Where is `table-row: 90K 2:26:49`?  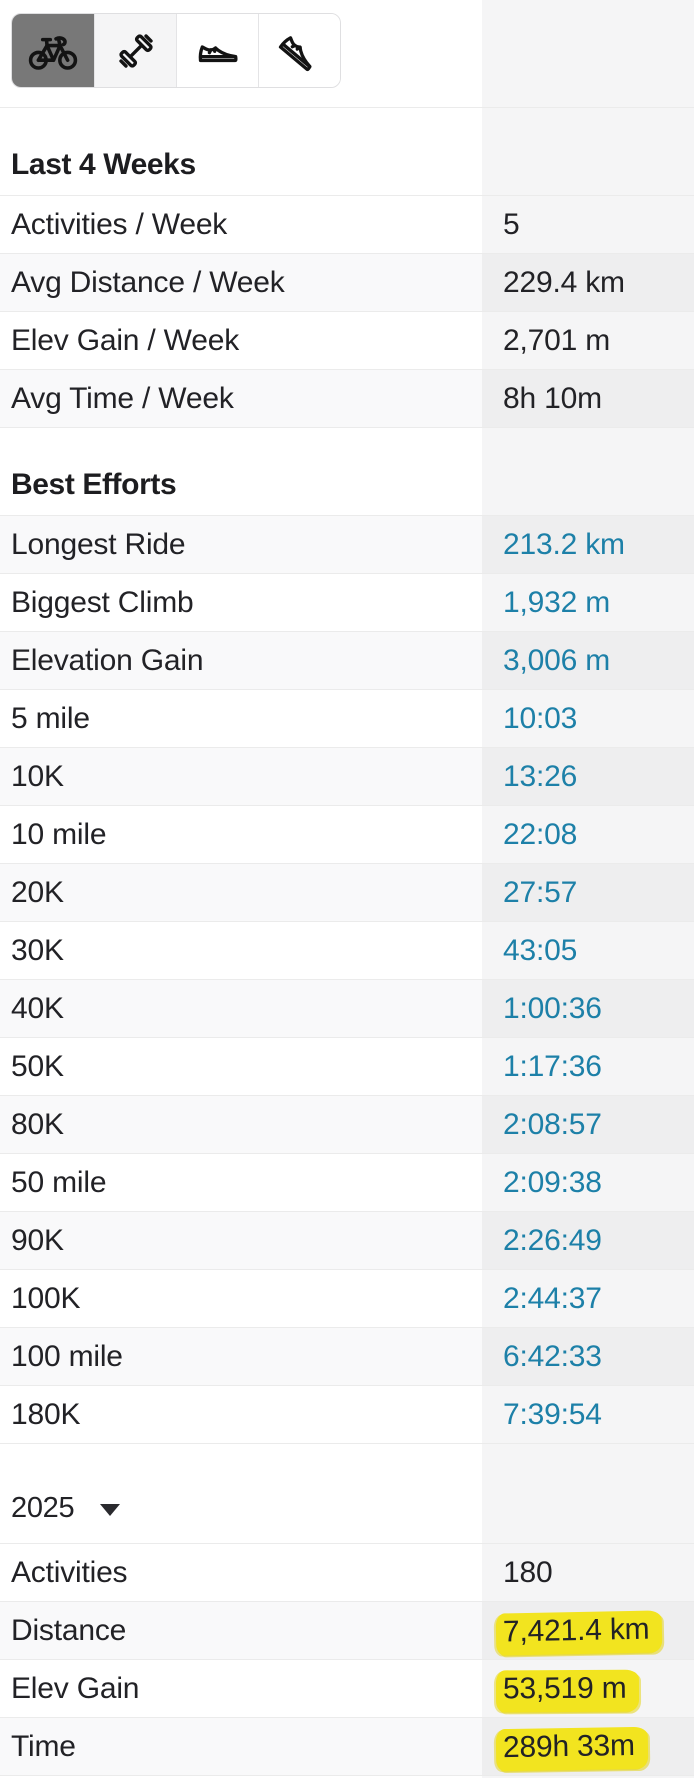
table-row: 90K 2:26:49 is located at coordinates (347, 1240).